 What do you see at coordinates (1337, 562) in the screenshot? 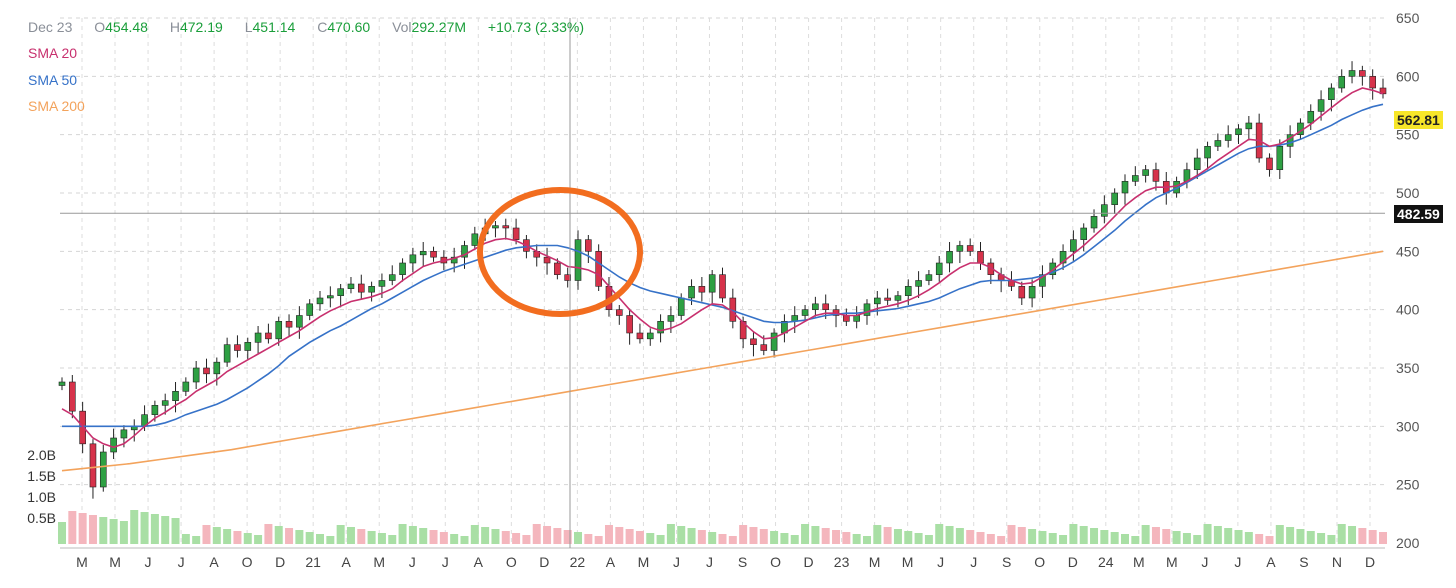
I see `x-tick-label: N` at bounding box center [1337, 562].